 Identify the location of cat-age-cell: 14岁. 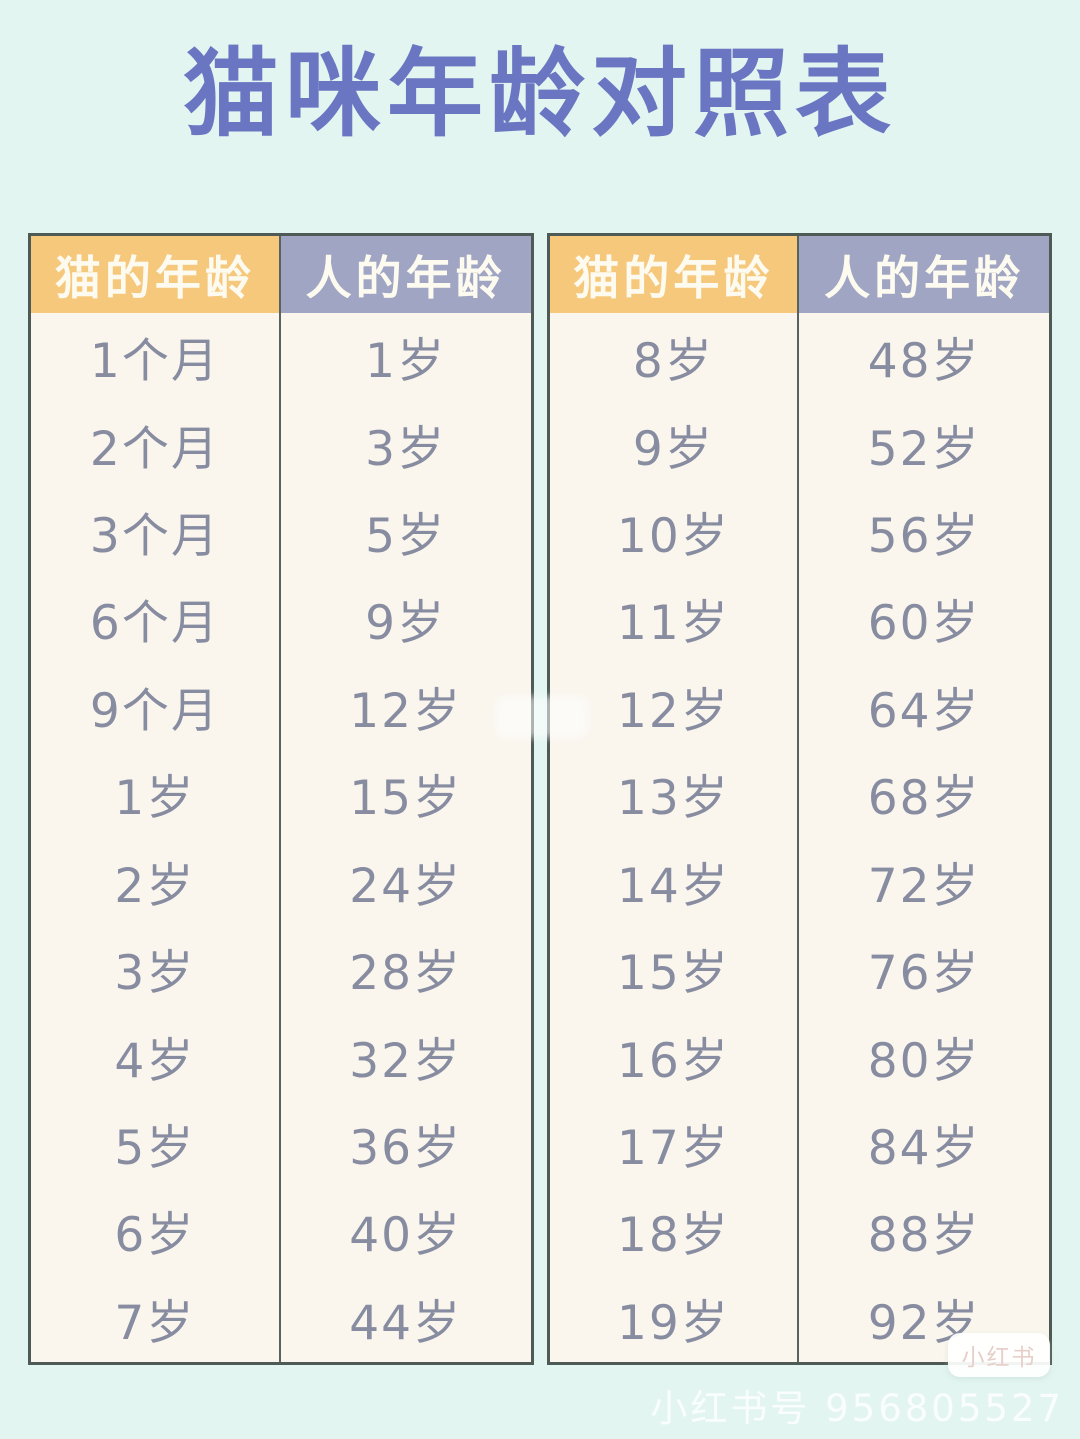
(675, 881).